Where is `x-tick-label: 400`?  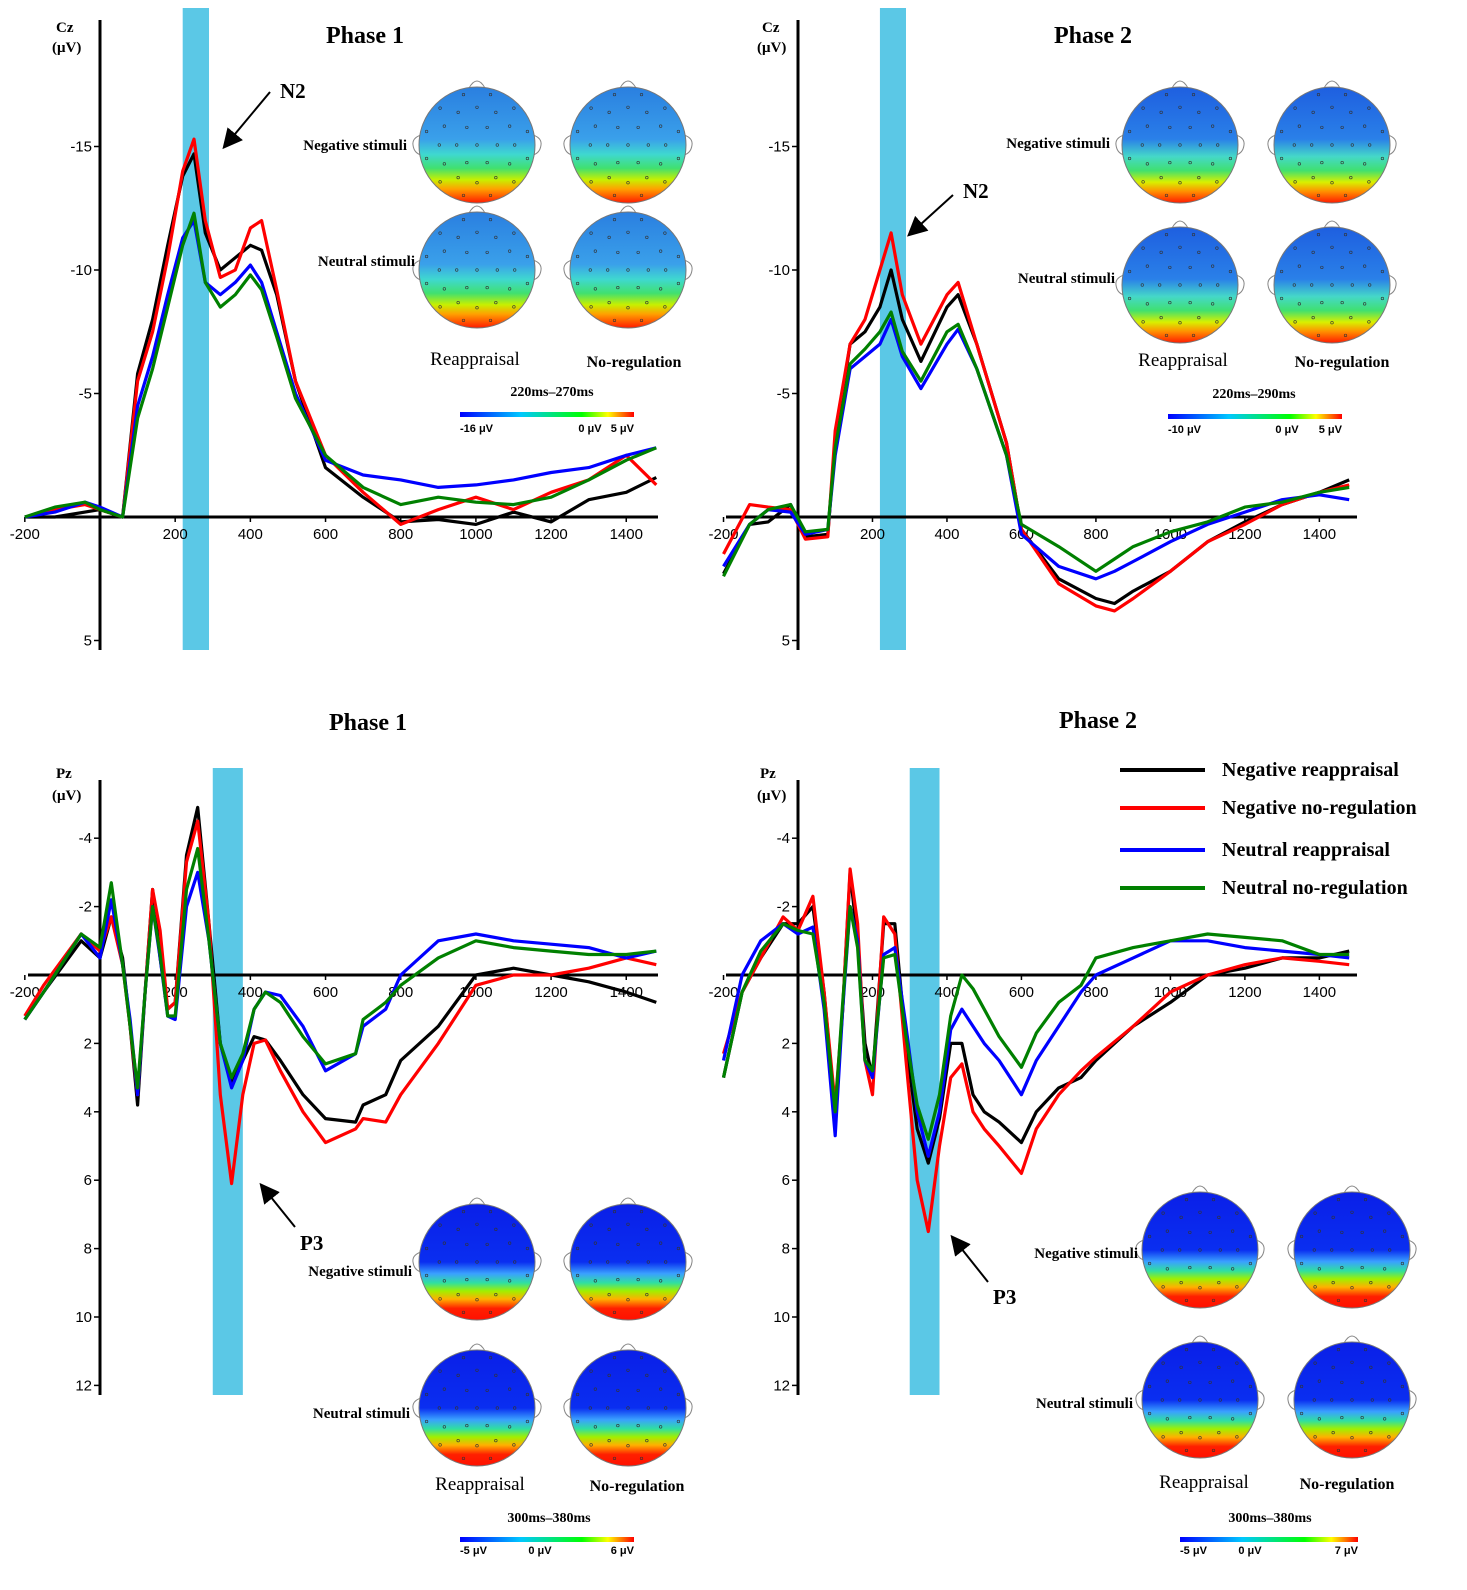 x-tick-label: 400 is located at coordinates (946, 534).